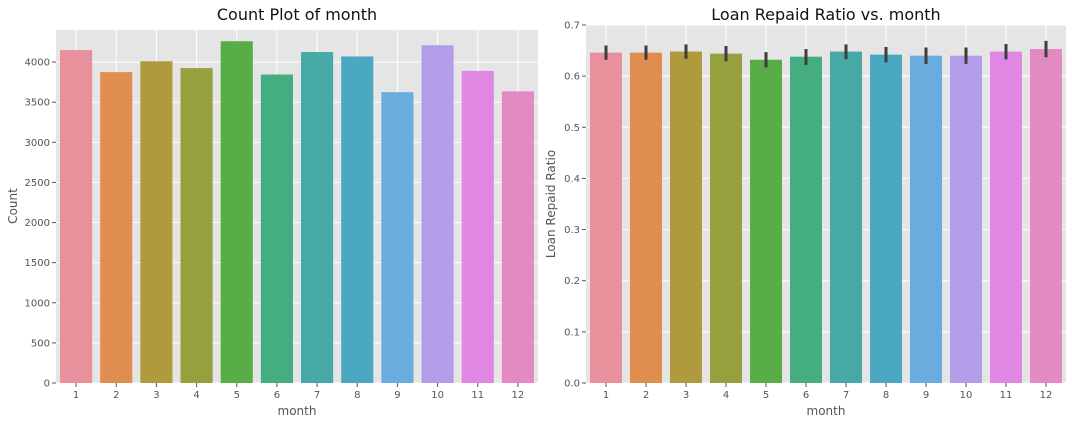  What do you see at coordinates (572, 77) in the screenshot?
I see `y-tick-label: 0.6` at bounding box center [572, 77].